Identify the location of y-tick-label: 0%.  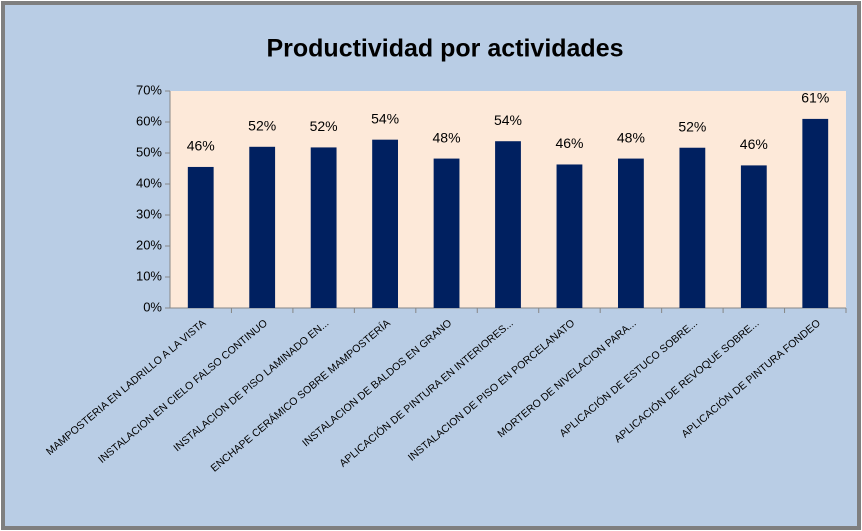
(152, 306).